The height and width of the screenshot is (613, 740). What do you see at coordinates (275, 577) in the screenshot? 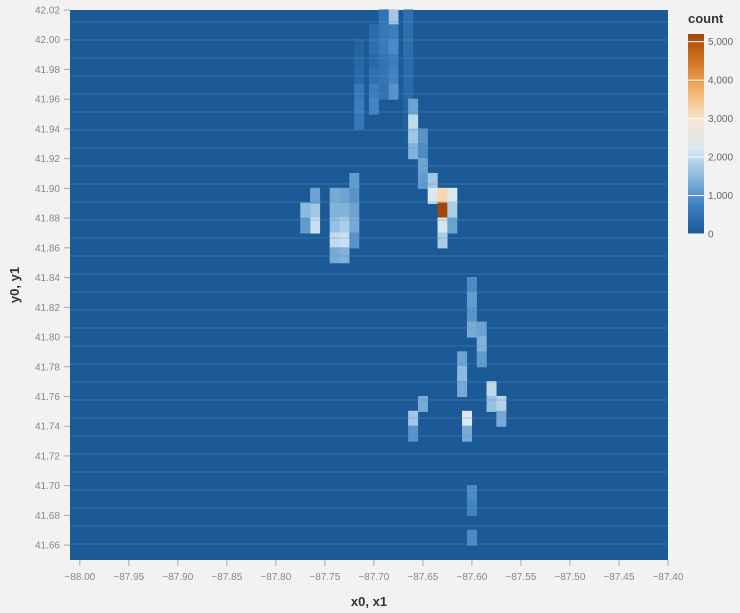
I see `x-tick-label: −87.80` at bounding box center [275, 577].